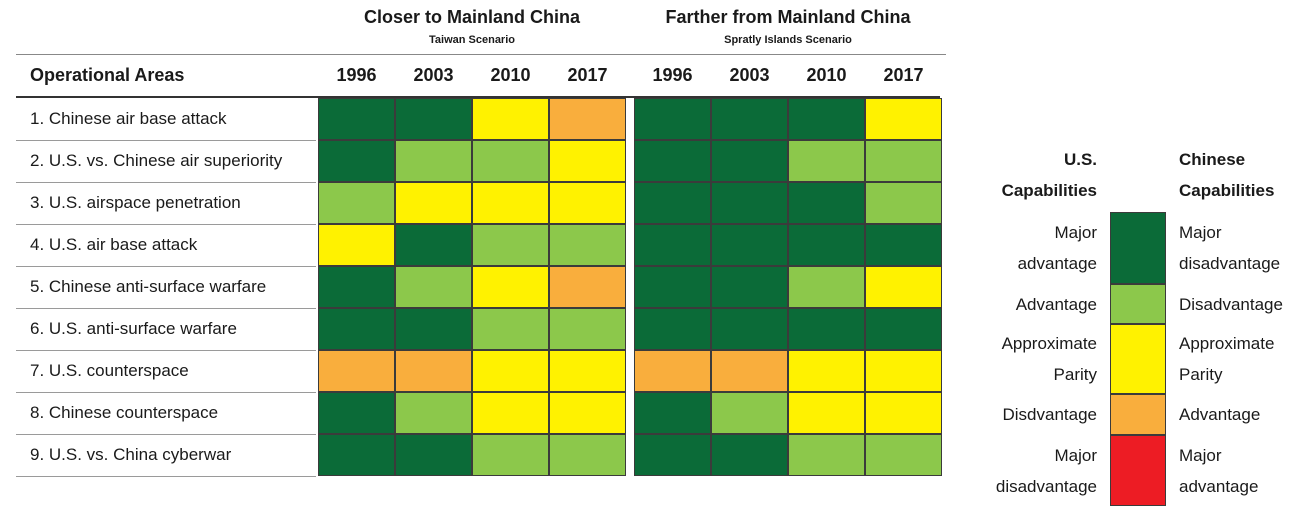 This screenshot has width=1302, height=508. I want to click on legend-us-label: Parity, so click(1075, 374).